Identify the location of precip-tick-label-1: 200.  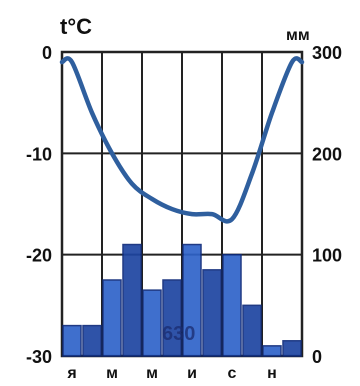
(327, 154).